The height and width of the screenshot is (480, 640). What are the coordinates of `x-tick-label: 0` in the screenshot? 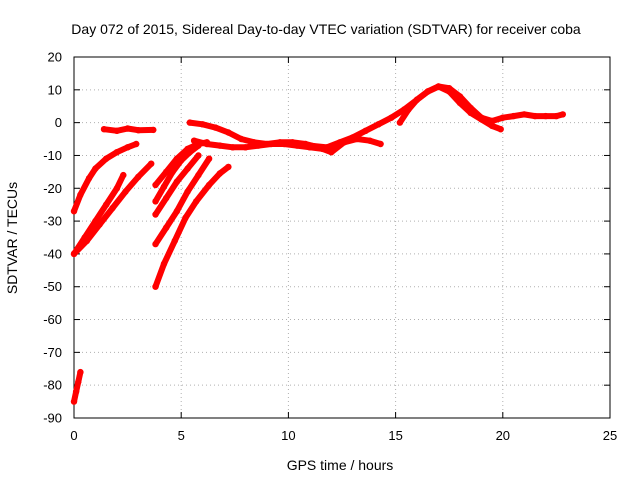 It's located at (73, 435).